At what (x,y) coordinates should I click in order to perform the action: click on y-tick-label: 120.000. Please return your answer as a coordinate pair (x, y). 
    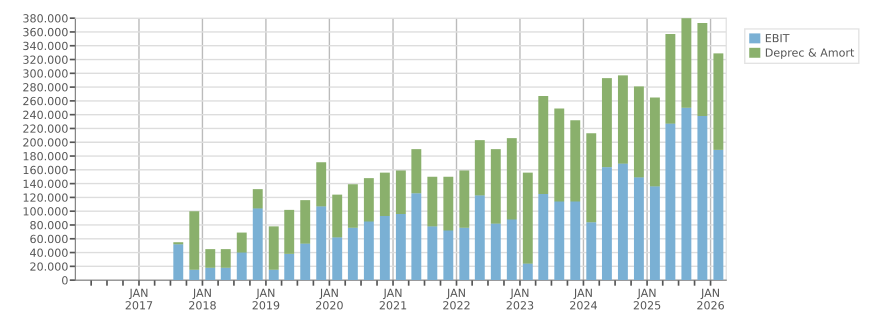
    Looking at the image, I should click on (46, 197).